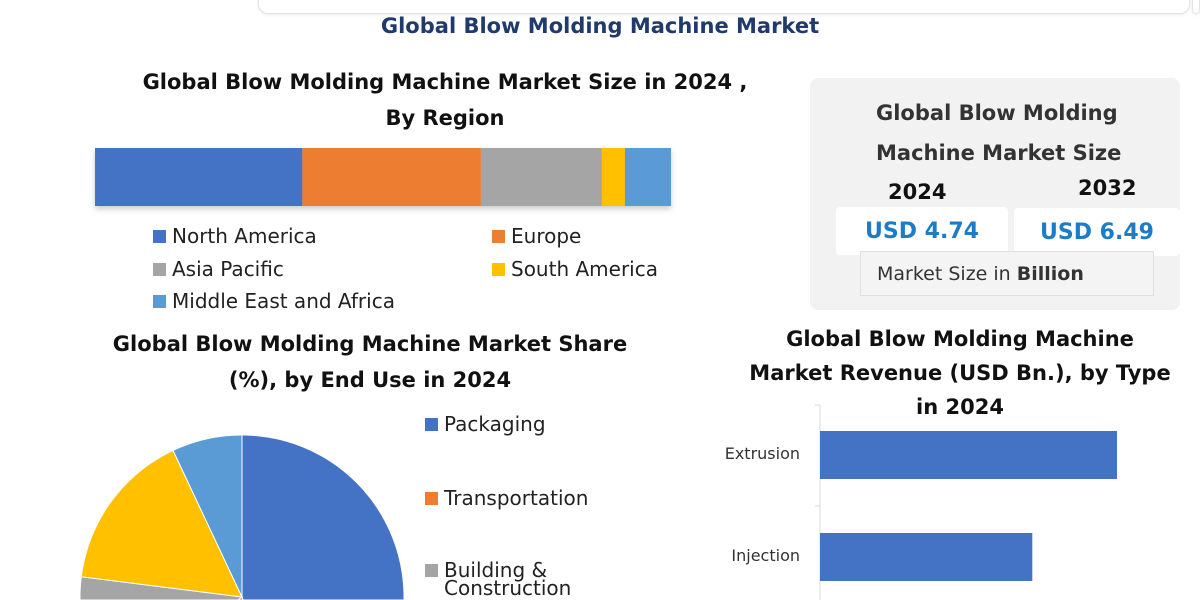 The width and height of the screenshot is (1200, 600). Describe the element at coordinates (966, 502) in the screenshot. I see `type-bar-chart` at that location.